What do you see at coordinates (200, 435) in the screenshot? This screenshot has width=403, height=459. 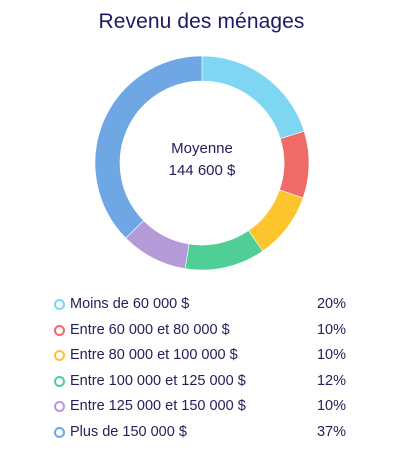 I see `legend-item: Plus de 150 000 $ 37%` at bounding box center [200, 435].